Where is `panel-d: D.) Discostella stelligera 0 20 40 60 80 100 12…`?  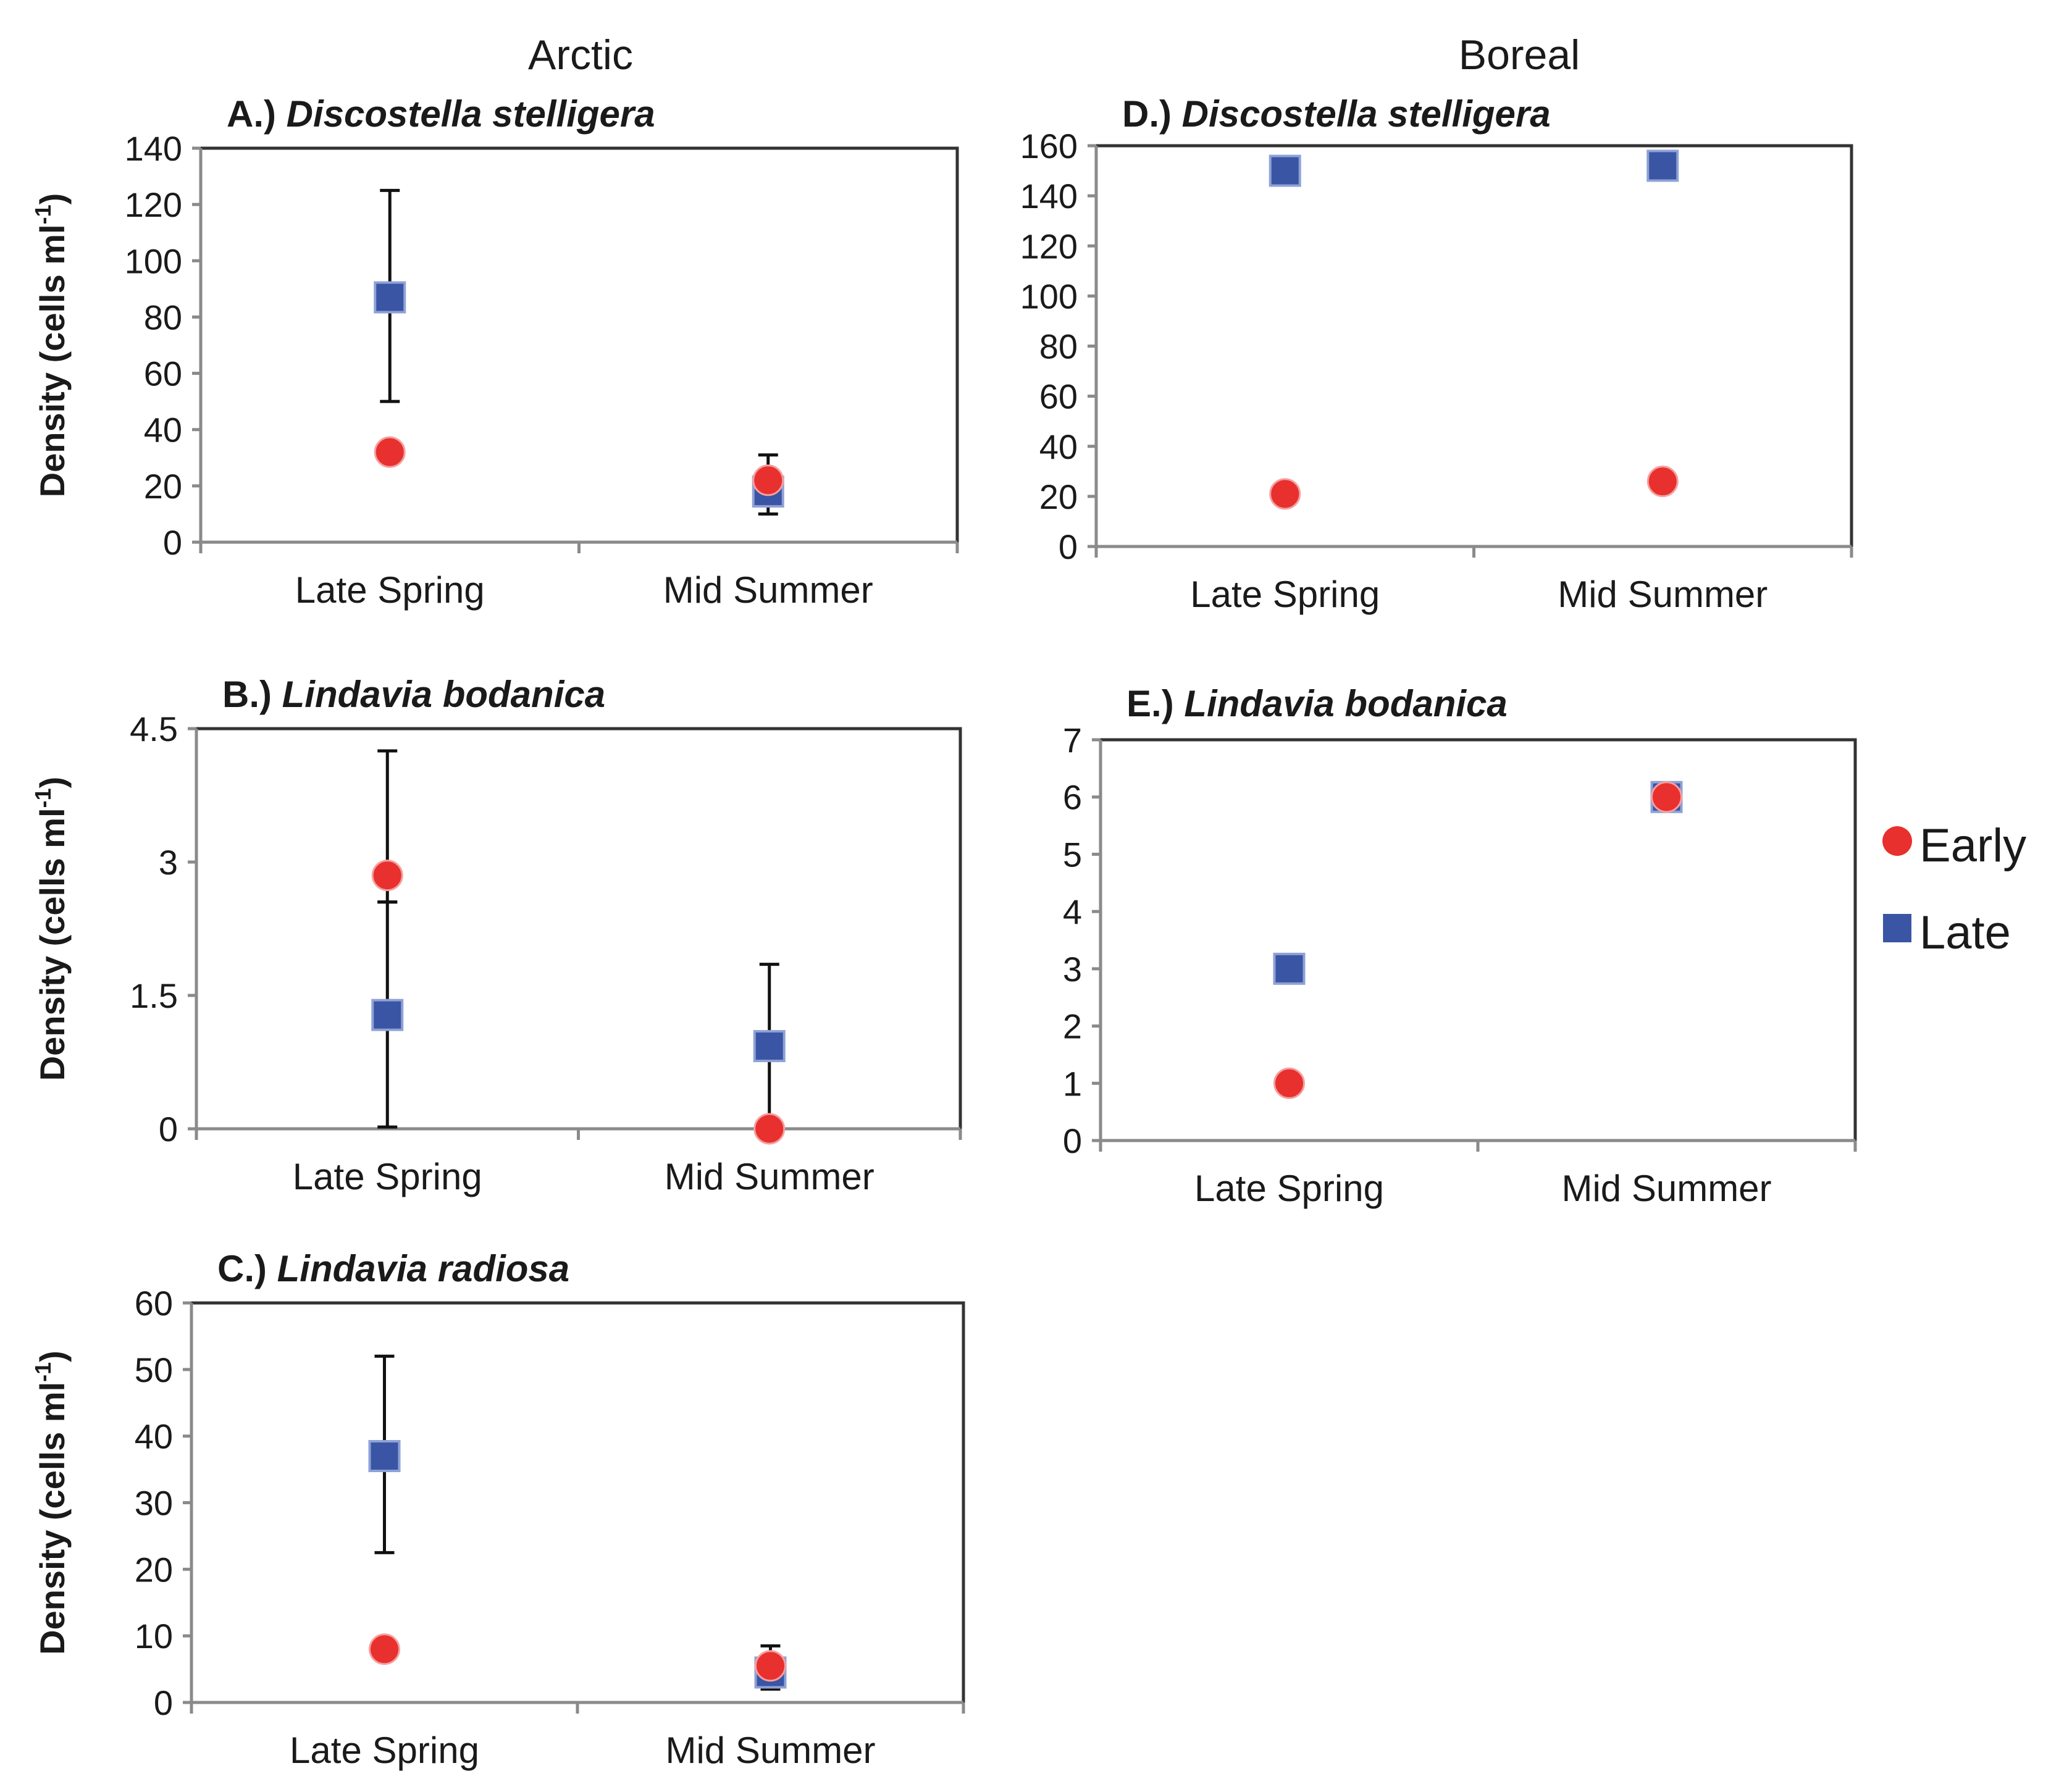 panel-d: D.) Discostella stelligera 0 20 40 60 80 100 12… is located at coordinates (1437, 354).